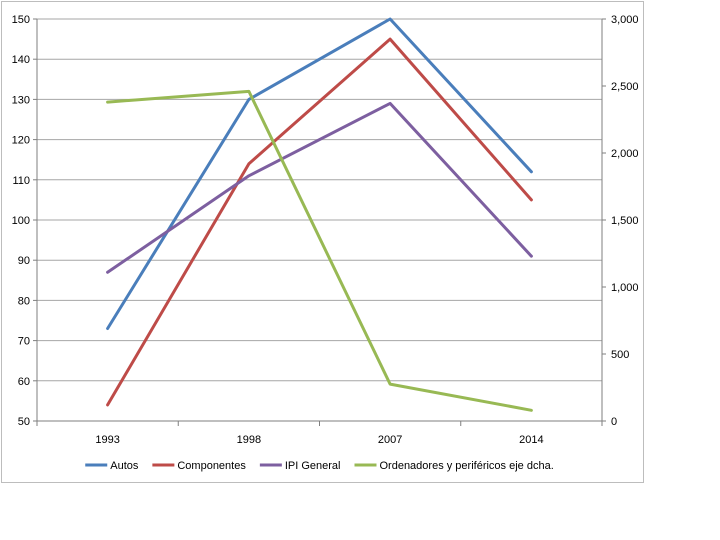 This screenshot has height=540, width=720. I want to click on y-left-tick-label: 100, so click(21, 221).